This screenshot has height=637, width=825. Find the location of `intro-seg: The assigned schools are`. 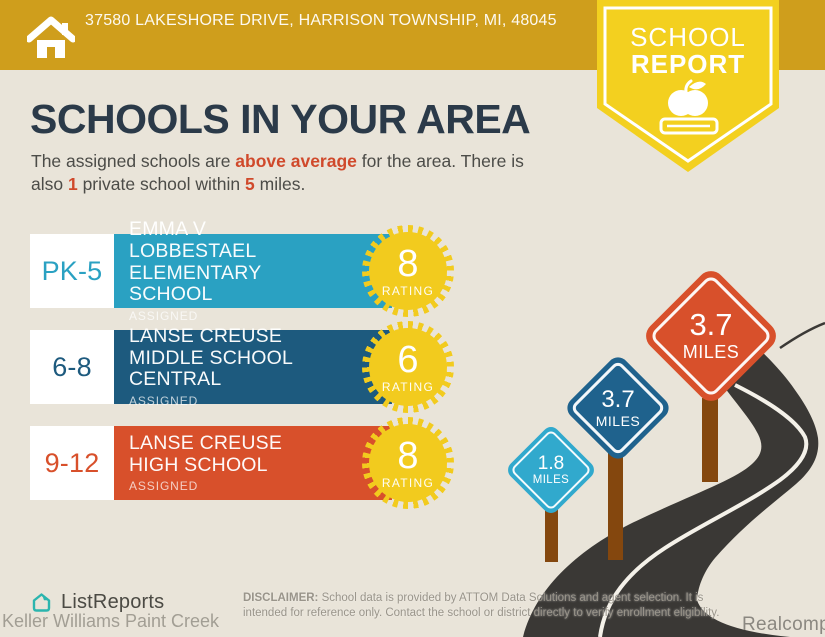

intro-seg: The assigned schools are is located at coordinates (133, 161).